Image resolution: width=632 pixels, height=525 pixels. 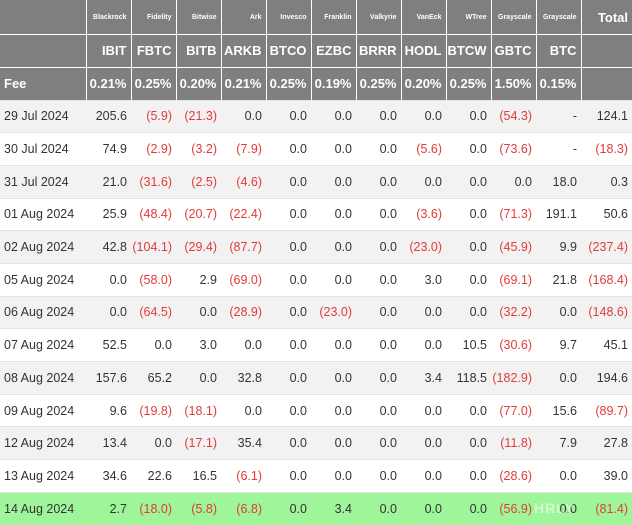 I want to click on date-cell: 01 Aug 2024, so click(x=43, y=214).